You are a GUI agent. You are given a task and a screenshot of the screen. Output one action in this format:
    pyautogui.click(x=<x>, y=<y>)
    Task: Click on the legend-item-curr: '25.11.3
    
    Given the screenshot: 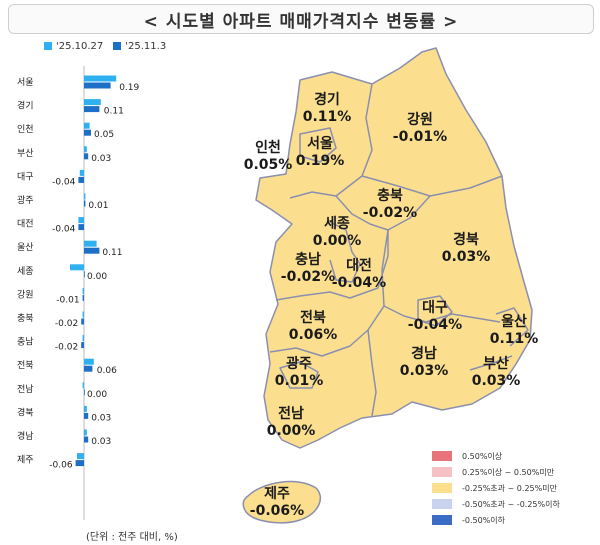 What is the action you would take?
    pyautogui.click(x=139, y=46)
    